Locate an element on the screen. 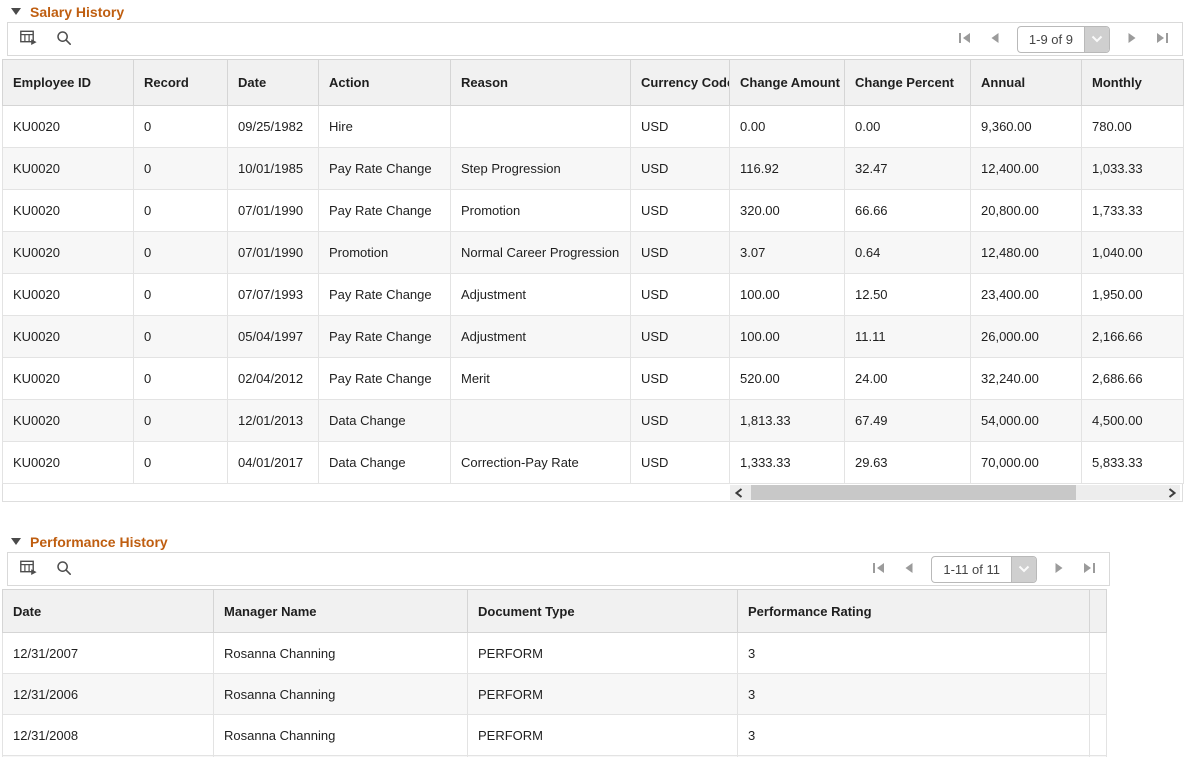 The width and height of the screenshot is (1189, 757). table-cell: 12,480.00 is located at coordinates (1026, 252).